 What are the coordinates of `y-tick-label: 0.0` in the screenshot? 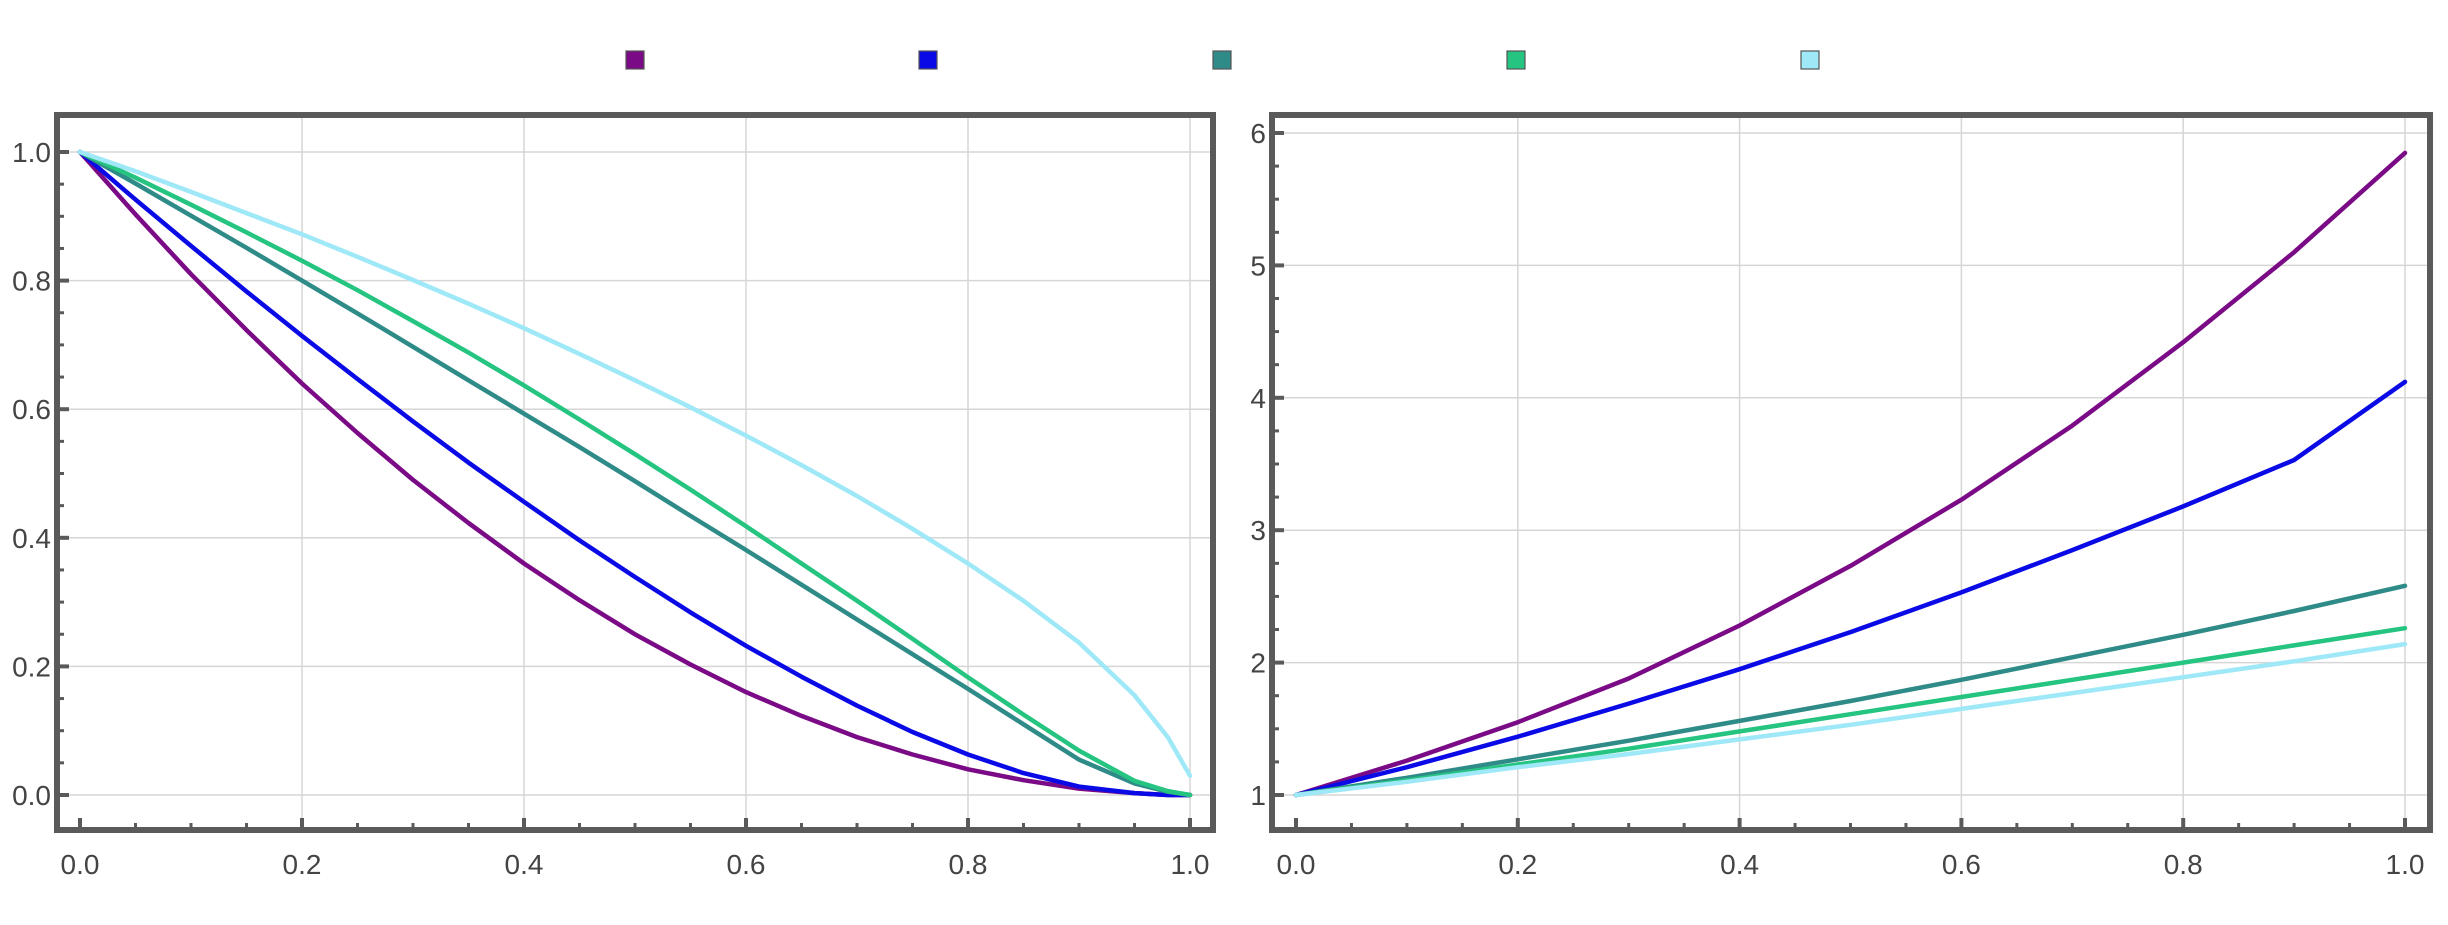 It's located at (31, 795).